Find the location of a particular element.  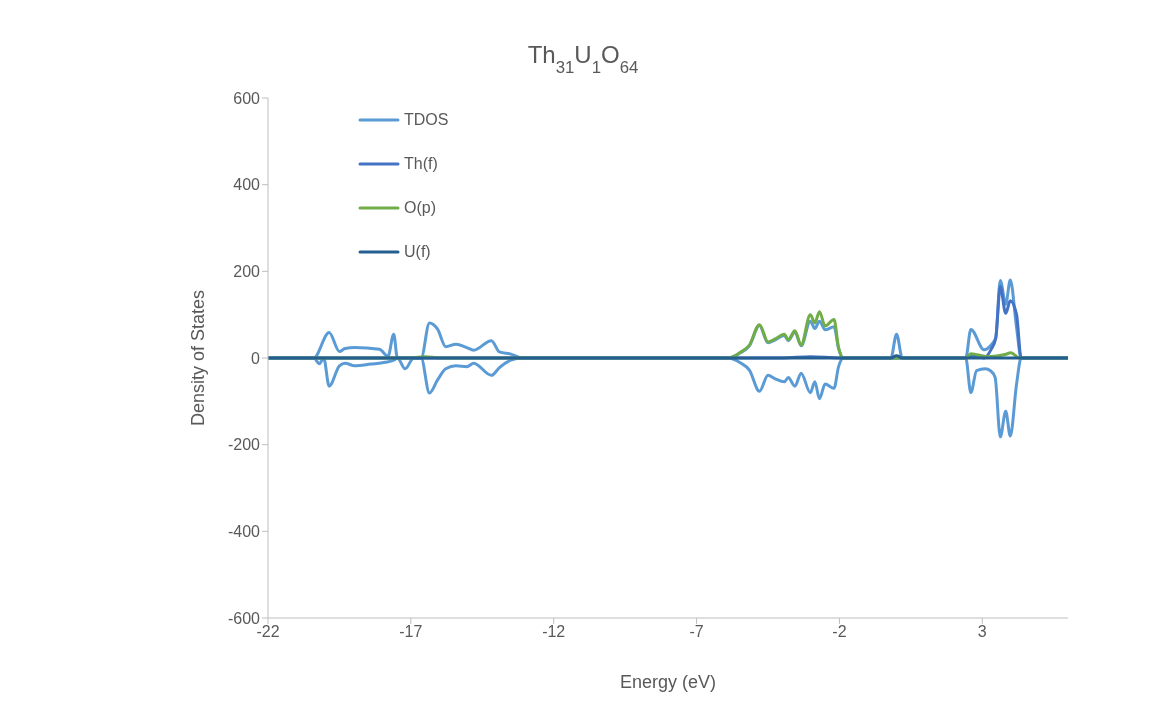

legend-label: TDOS is located at coordinates (426, 120).